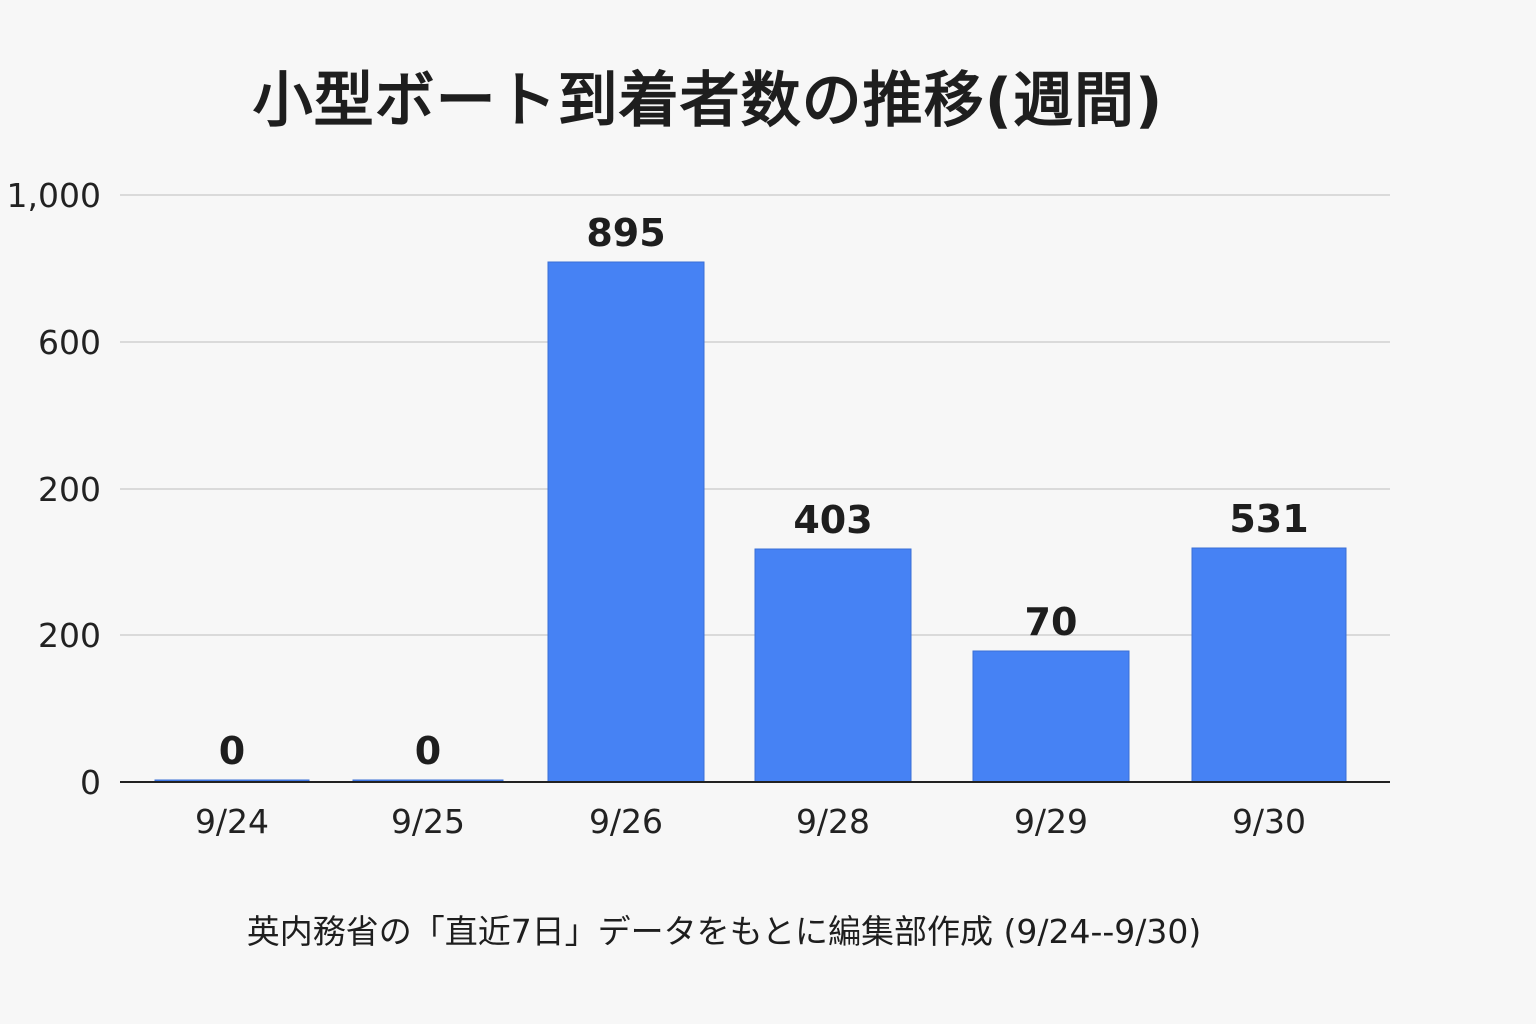  What do you see at coordinates (625, 233) in the screenshot?
I see `bar-value-label: 895` at bounding box center [625, 233].